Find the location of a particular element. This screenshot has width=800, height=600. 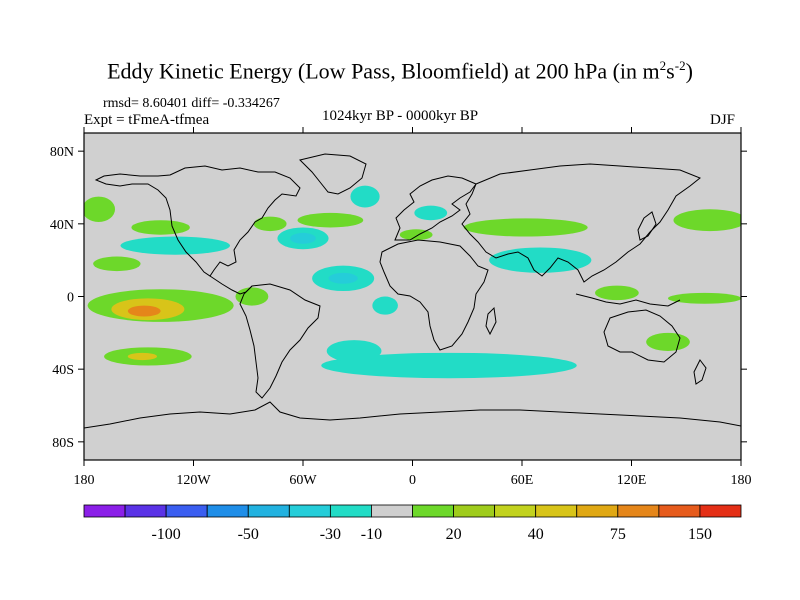

coast-north-america is located at coordinates (197, 221).